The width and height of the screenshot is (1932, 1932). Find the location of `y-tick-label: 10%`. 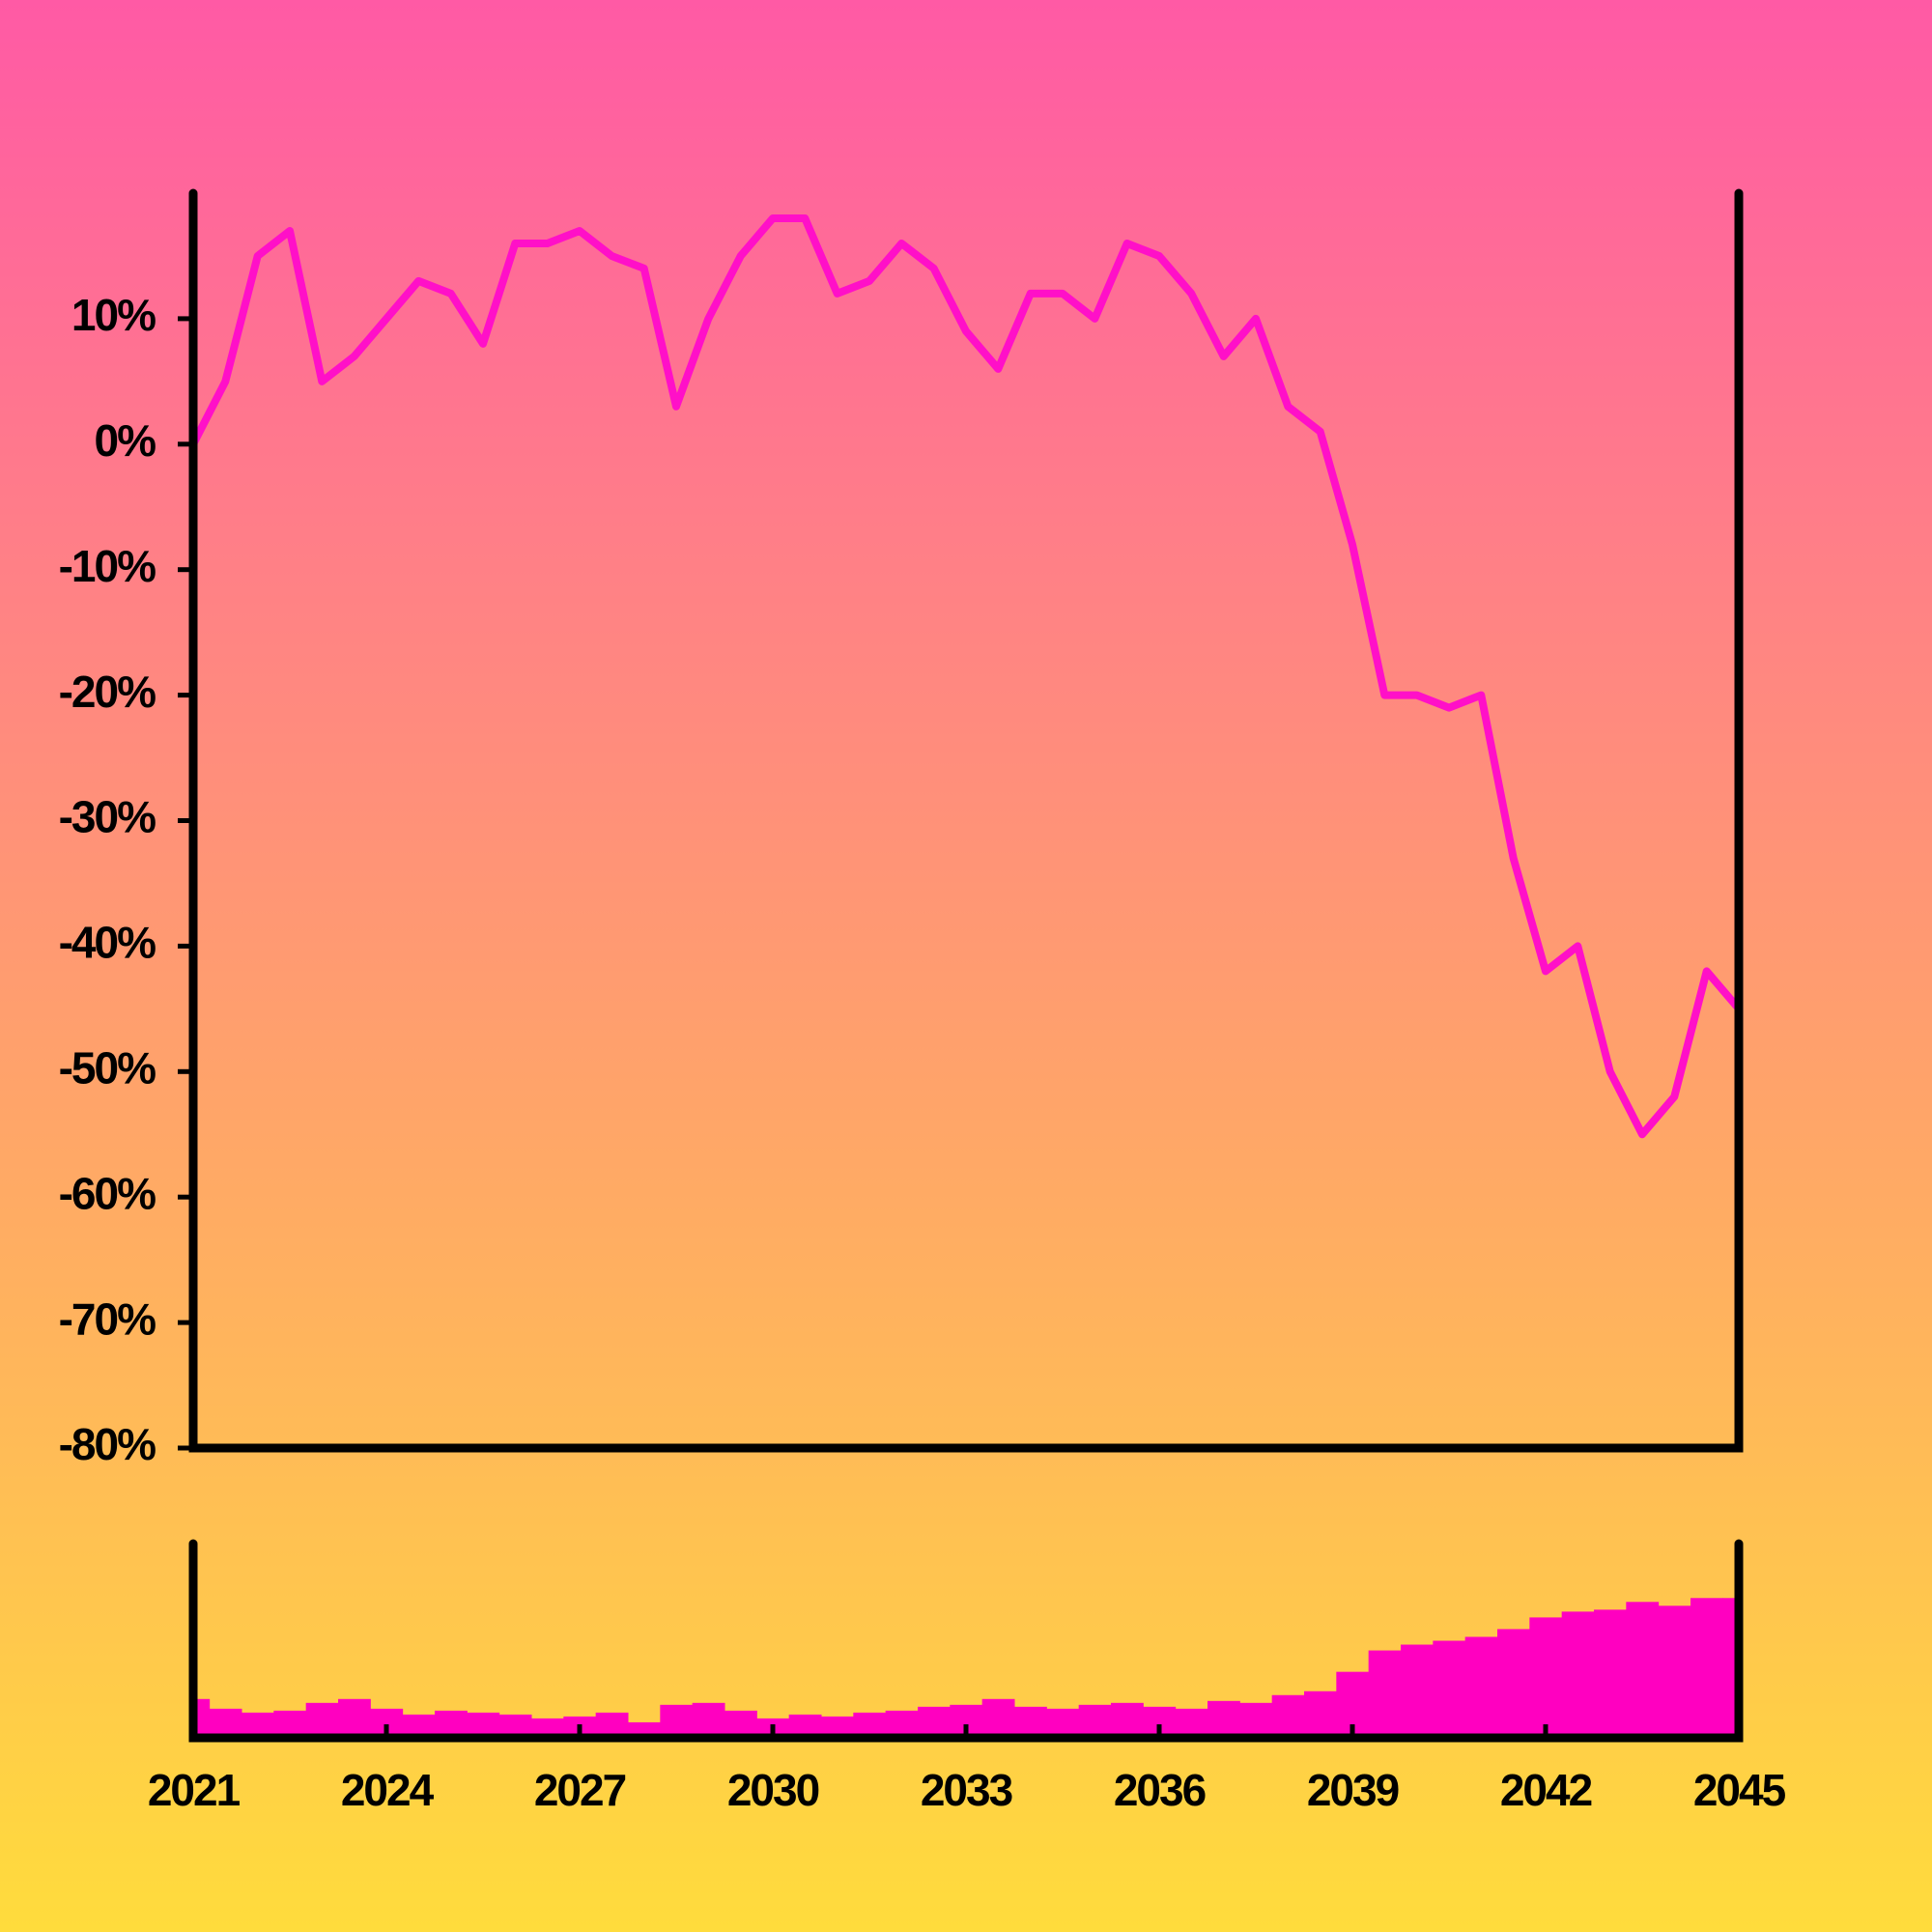

y-tick-label: 10% is located at coordinates (113, 315).